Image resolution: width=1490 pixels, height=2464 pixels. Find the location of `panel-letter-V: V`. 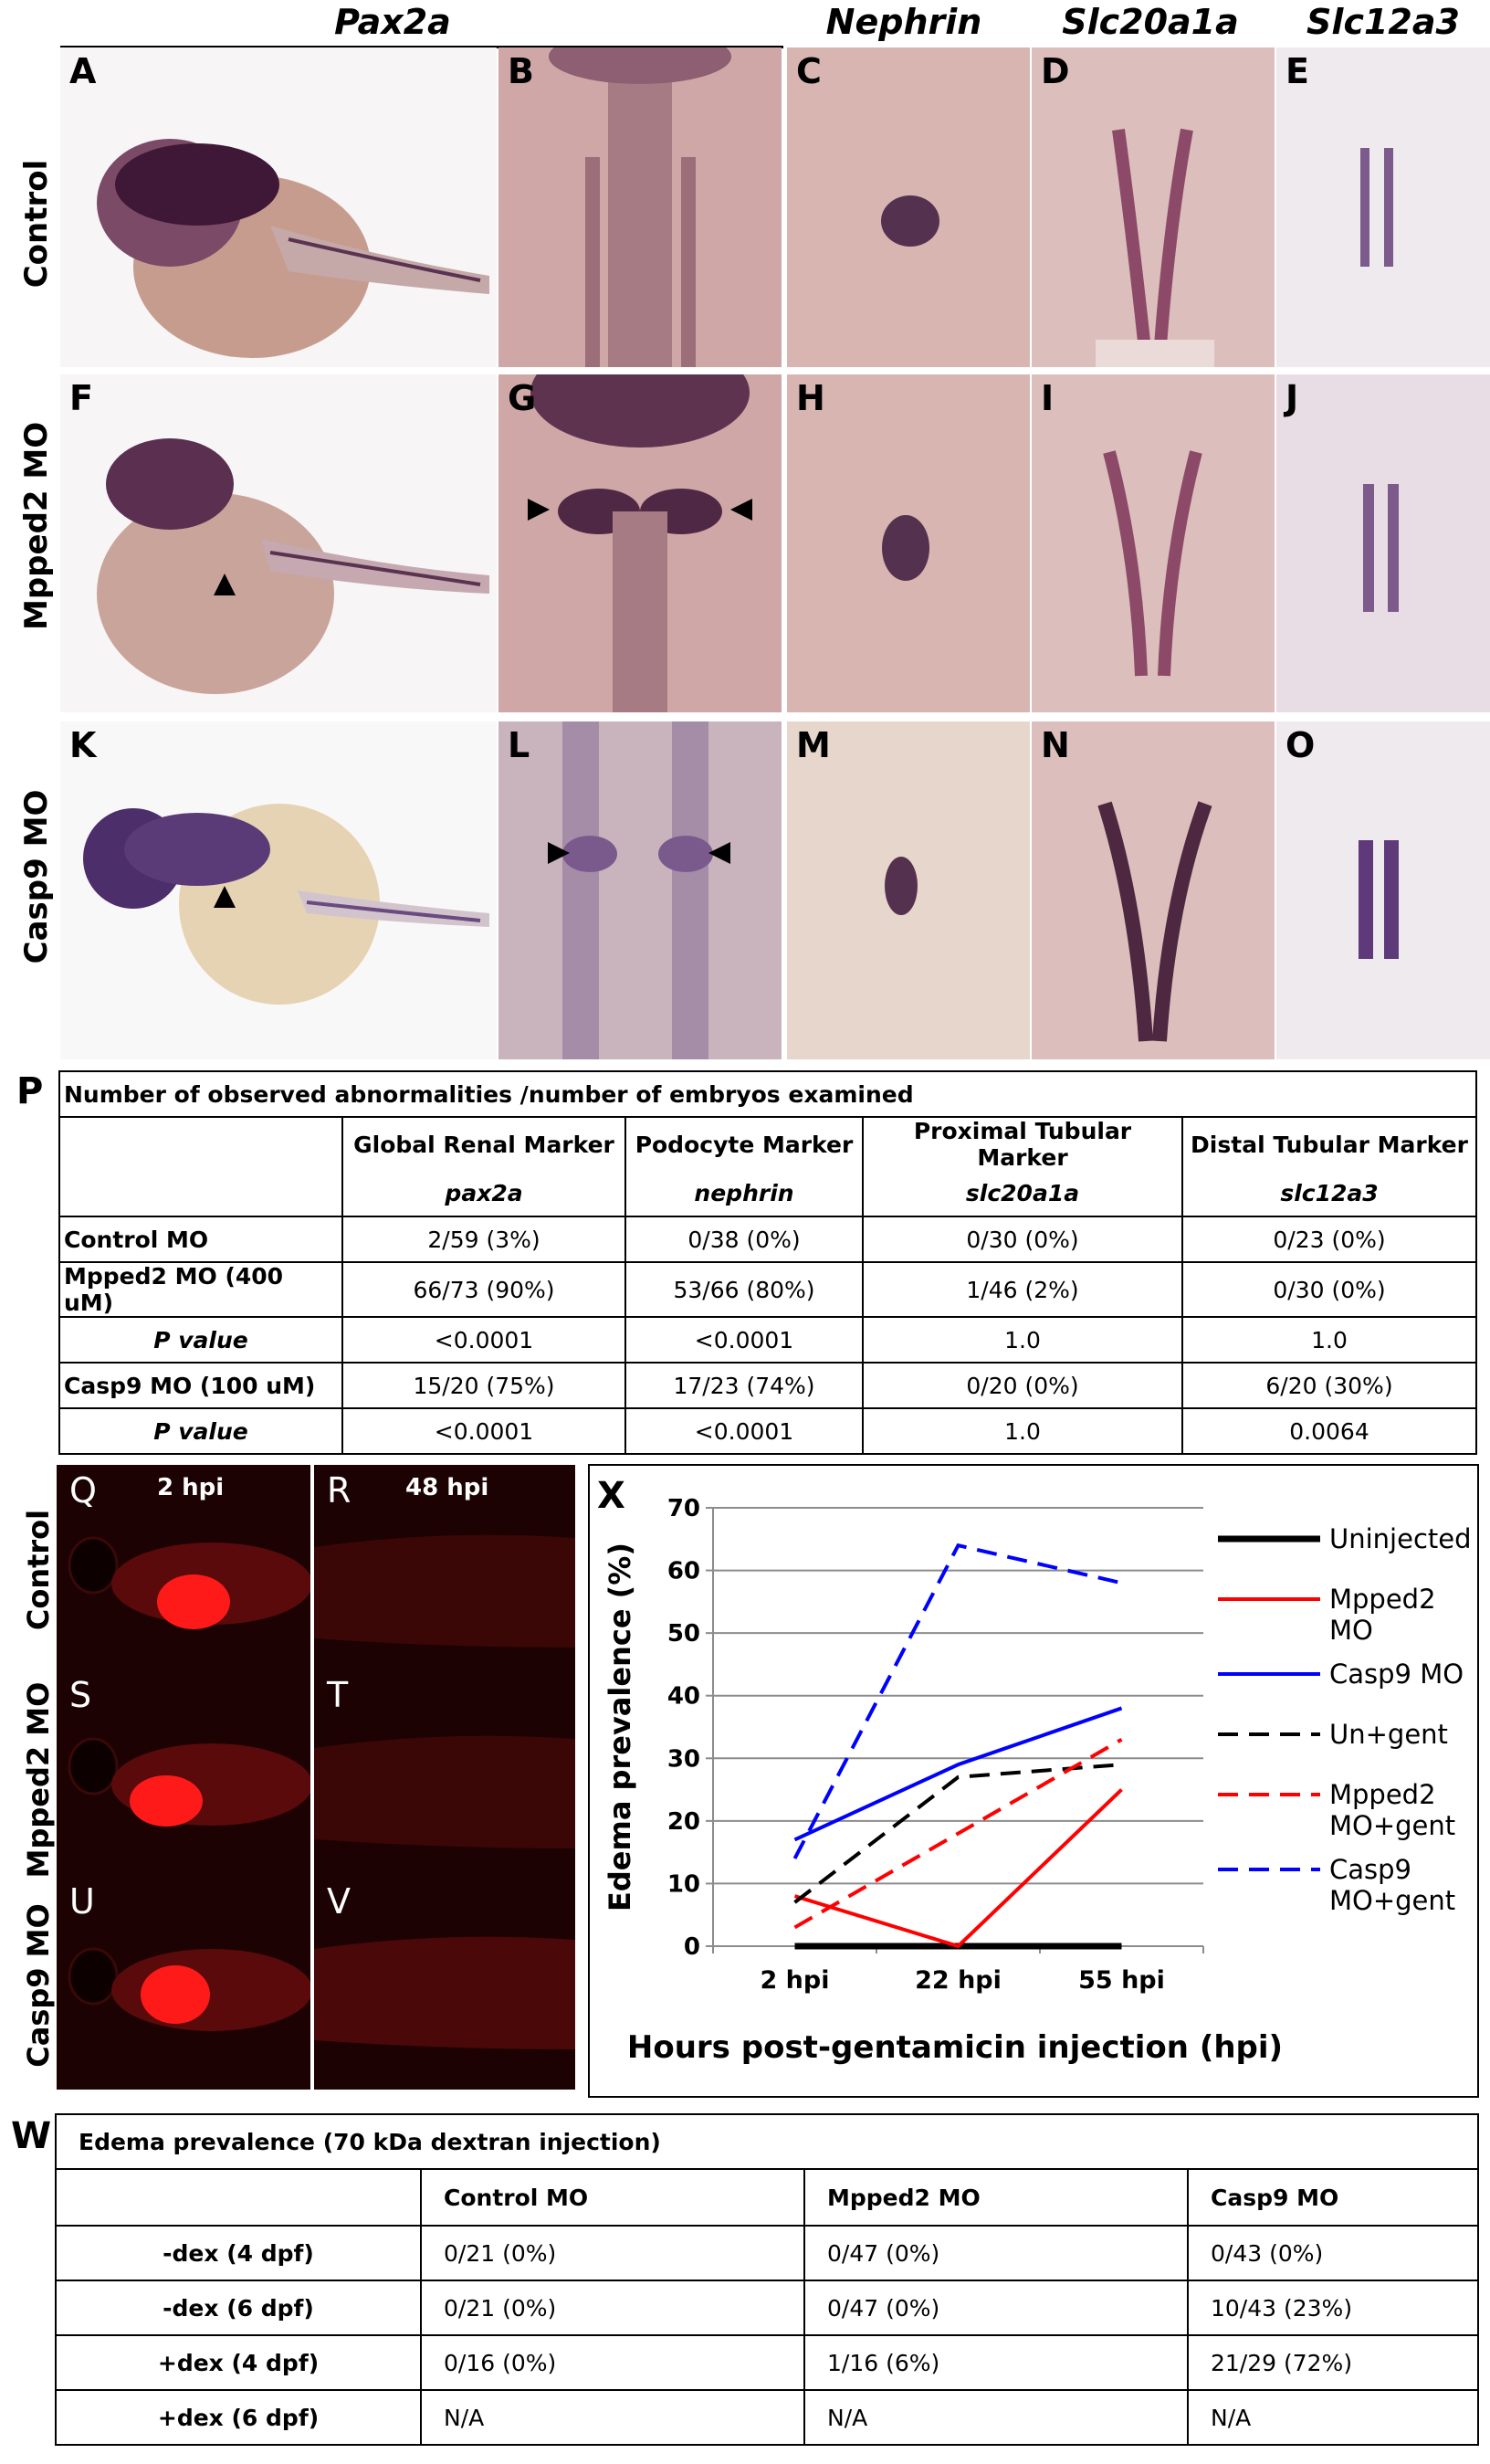

panel-letter-V: V is located at coordinates (339, 1902).